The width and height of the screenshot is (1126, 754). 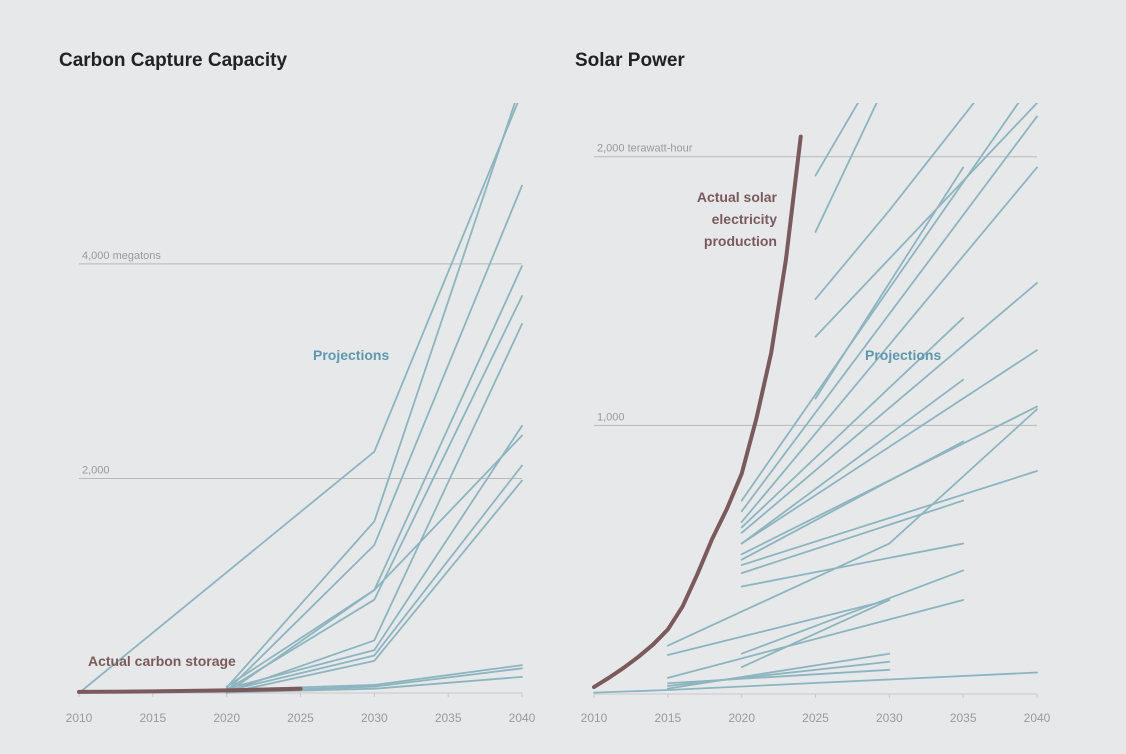 I want to click on y-tick-label: 4,000 megatons, so click(x=121, y=256).